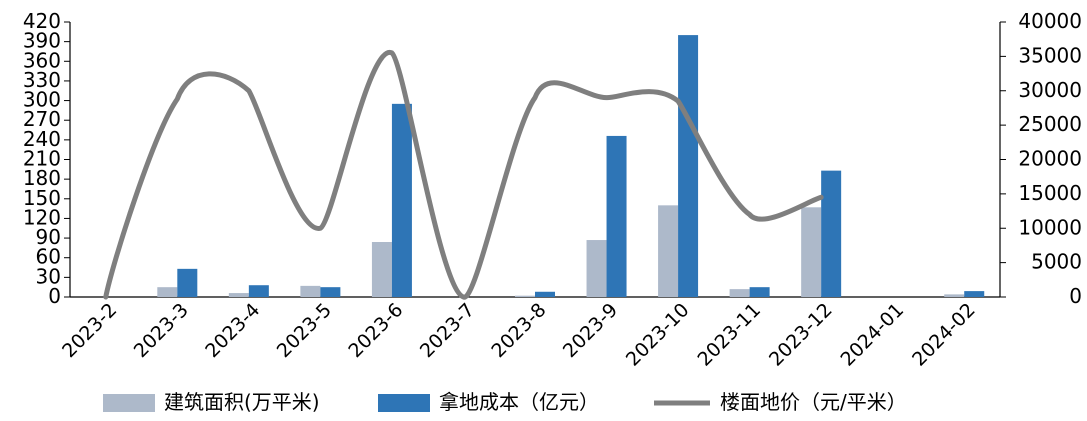 The width and height of the screenshot is (1087, 421). I want to click on legend-label-land-cost: 拿地成本（亿元）, so click(519, 402).